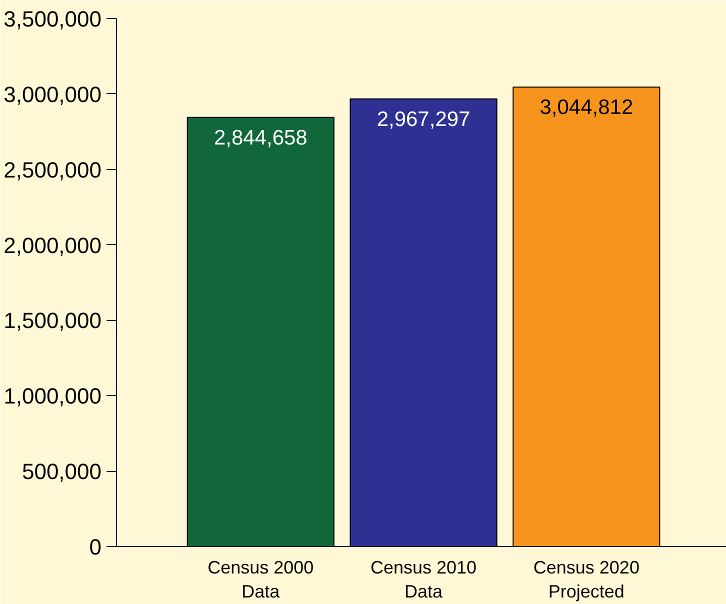 This screenshot has width=726, height=604. What do you see at coordinates (261, 138) in the screenshot?
I see `data-label: 2,844,658` at bounding box center [261, 138].